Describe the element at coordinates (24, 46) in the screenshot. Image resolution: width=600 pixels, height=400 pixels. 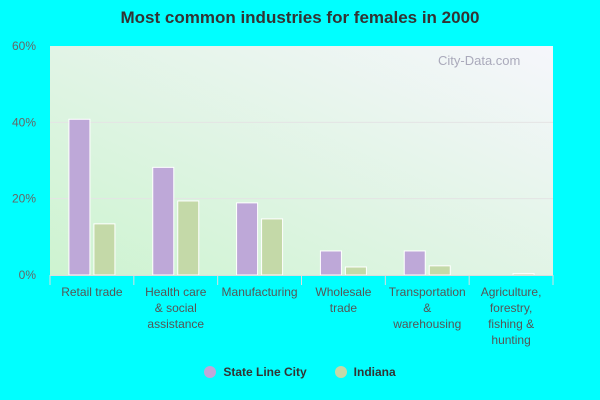
I see `y-tick-label: 60%` at that location.